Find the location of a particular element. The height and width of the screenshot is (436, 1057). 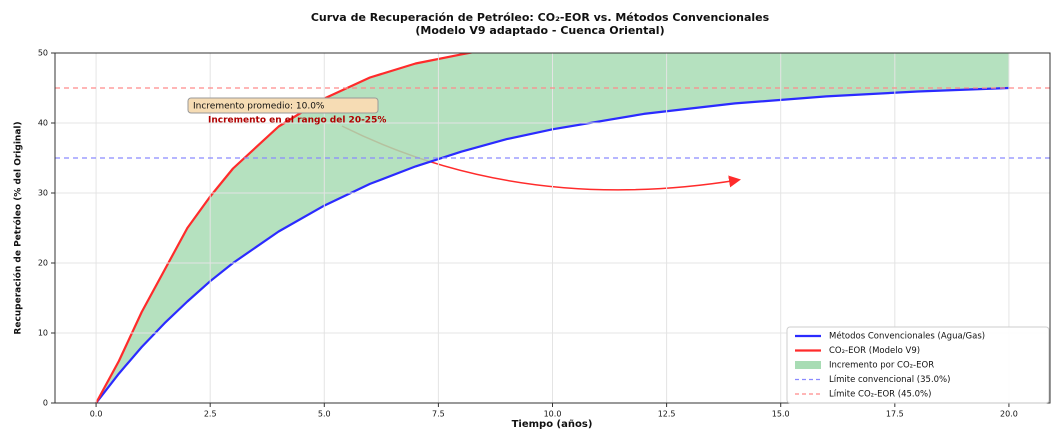

annotation-box is located at coordinates (283, 105).